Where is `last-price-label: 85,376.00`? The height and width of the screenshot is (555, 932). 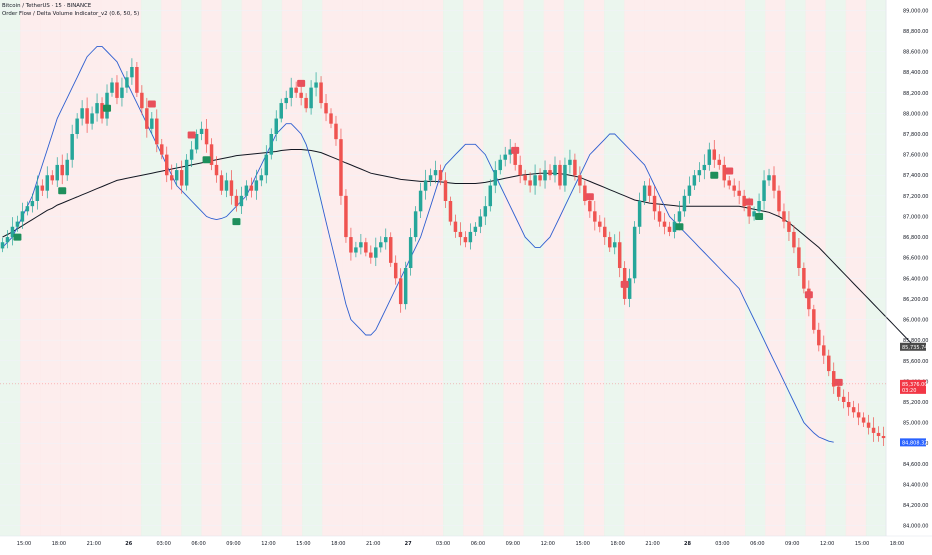
last-price-label: 85,376.00 is located at coordinates (914, 385).